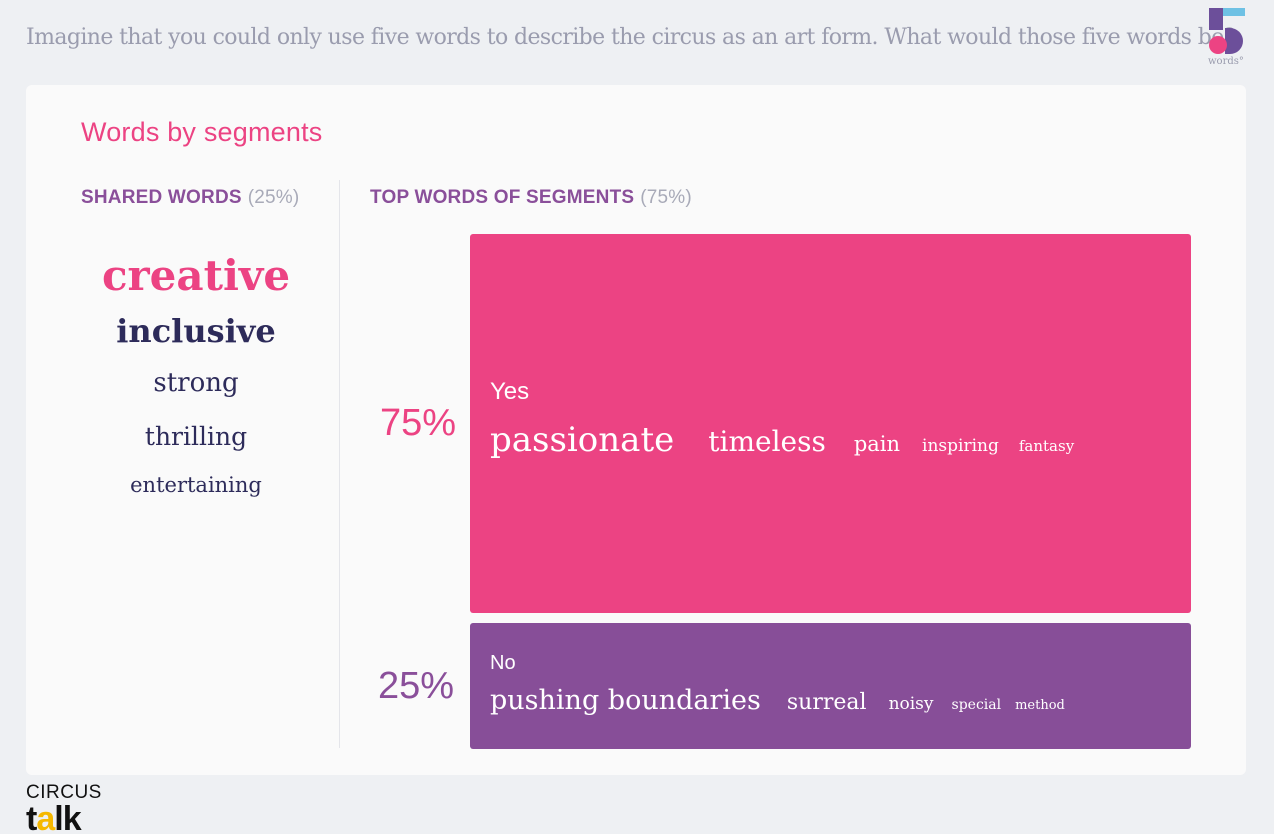 The width and height of the screenshot is (1274, 834). What do you see at coordinates (1040, 705) in the screenshot?
I see `segment-word: method` at bounding box center [1040, 705].